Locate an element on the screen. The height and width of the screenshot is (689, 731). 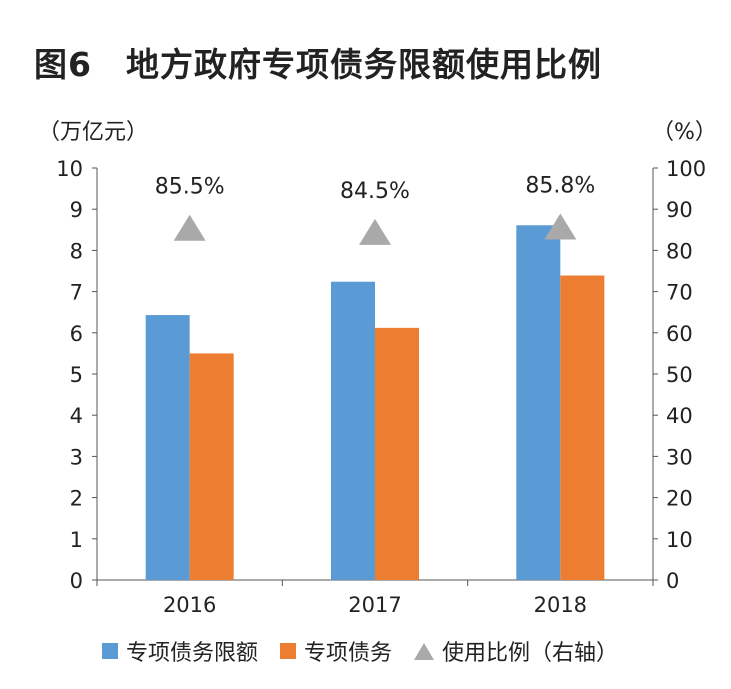
ratio-data-label: 85.8% is located at coordinates (560, 186).